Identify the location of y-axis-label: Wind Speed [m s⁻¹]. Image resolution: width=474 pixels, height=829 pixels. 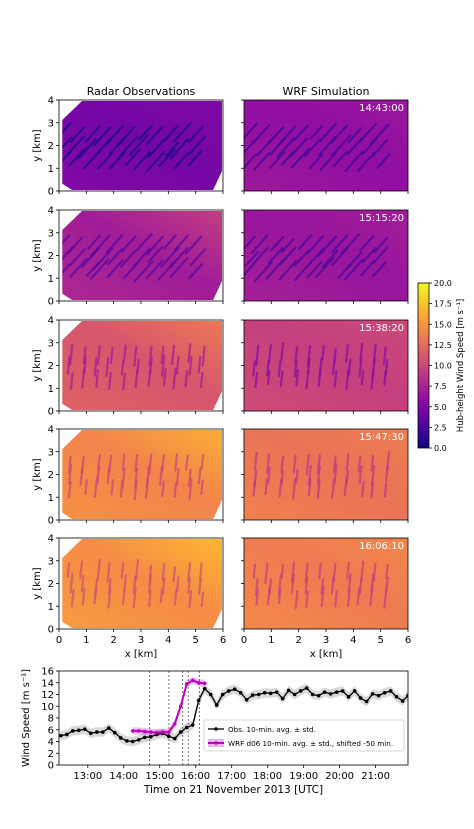
(26, 718).